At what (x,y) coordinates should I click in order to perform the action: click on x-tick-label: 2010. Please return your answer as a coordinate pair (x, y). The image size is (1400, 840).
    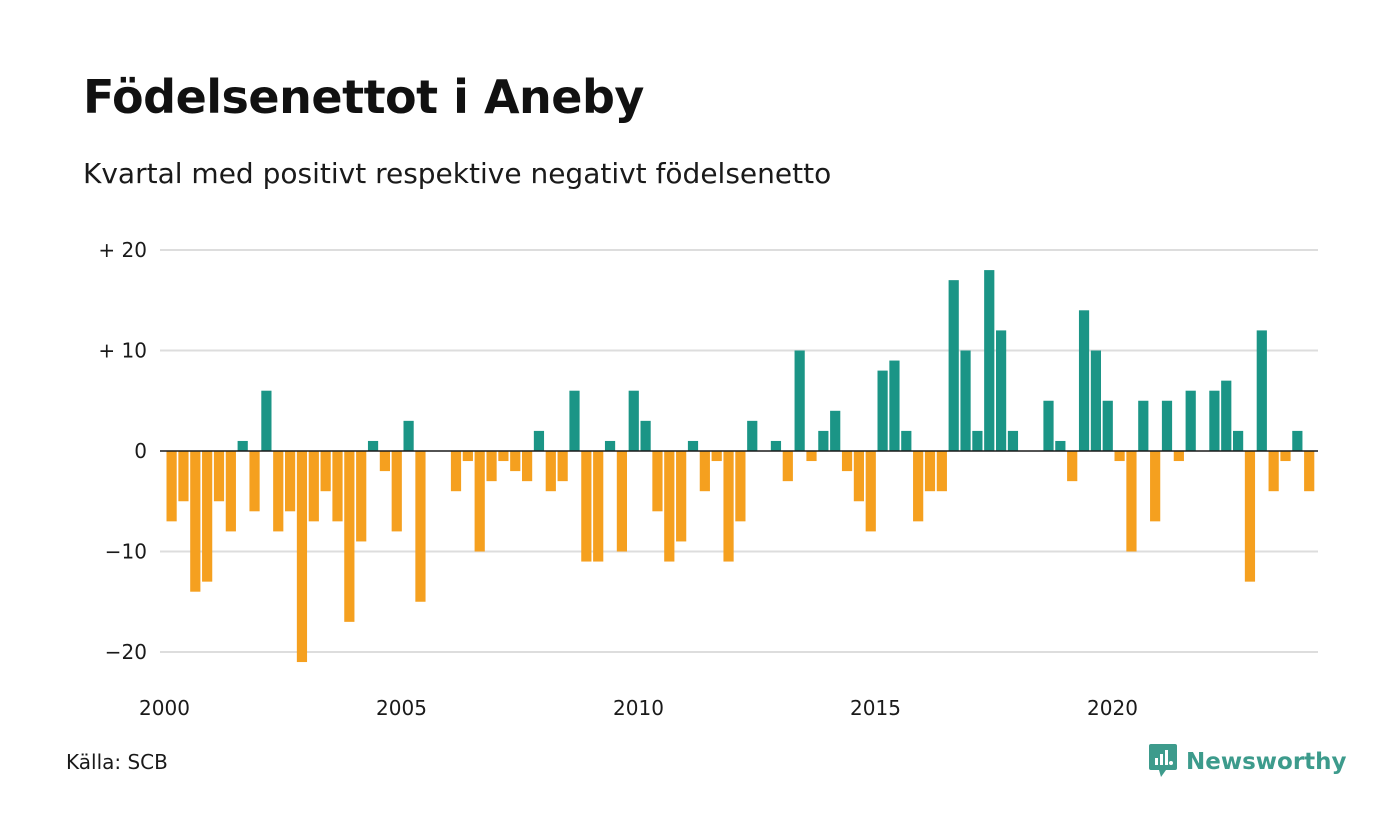
    Looking at the image, I should click on (638, 708).